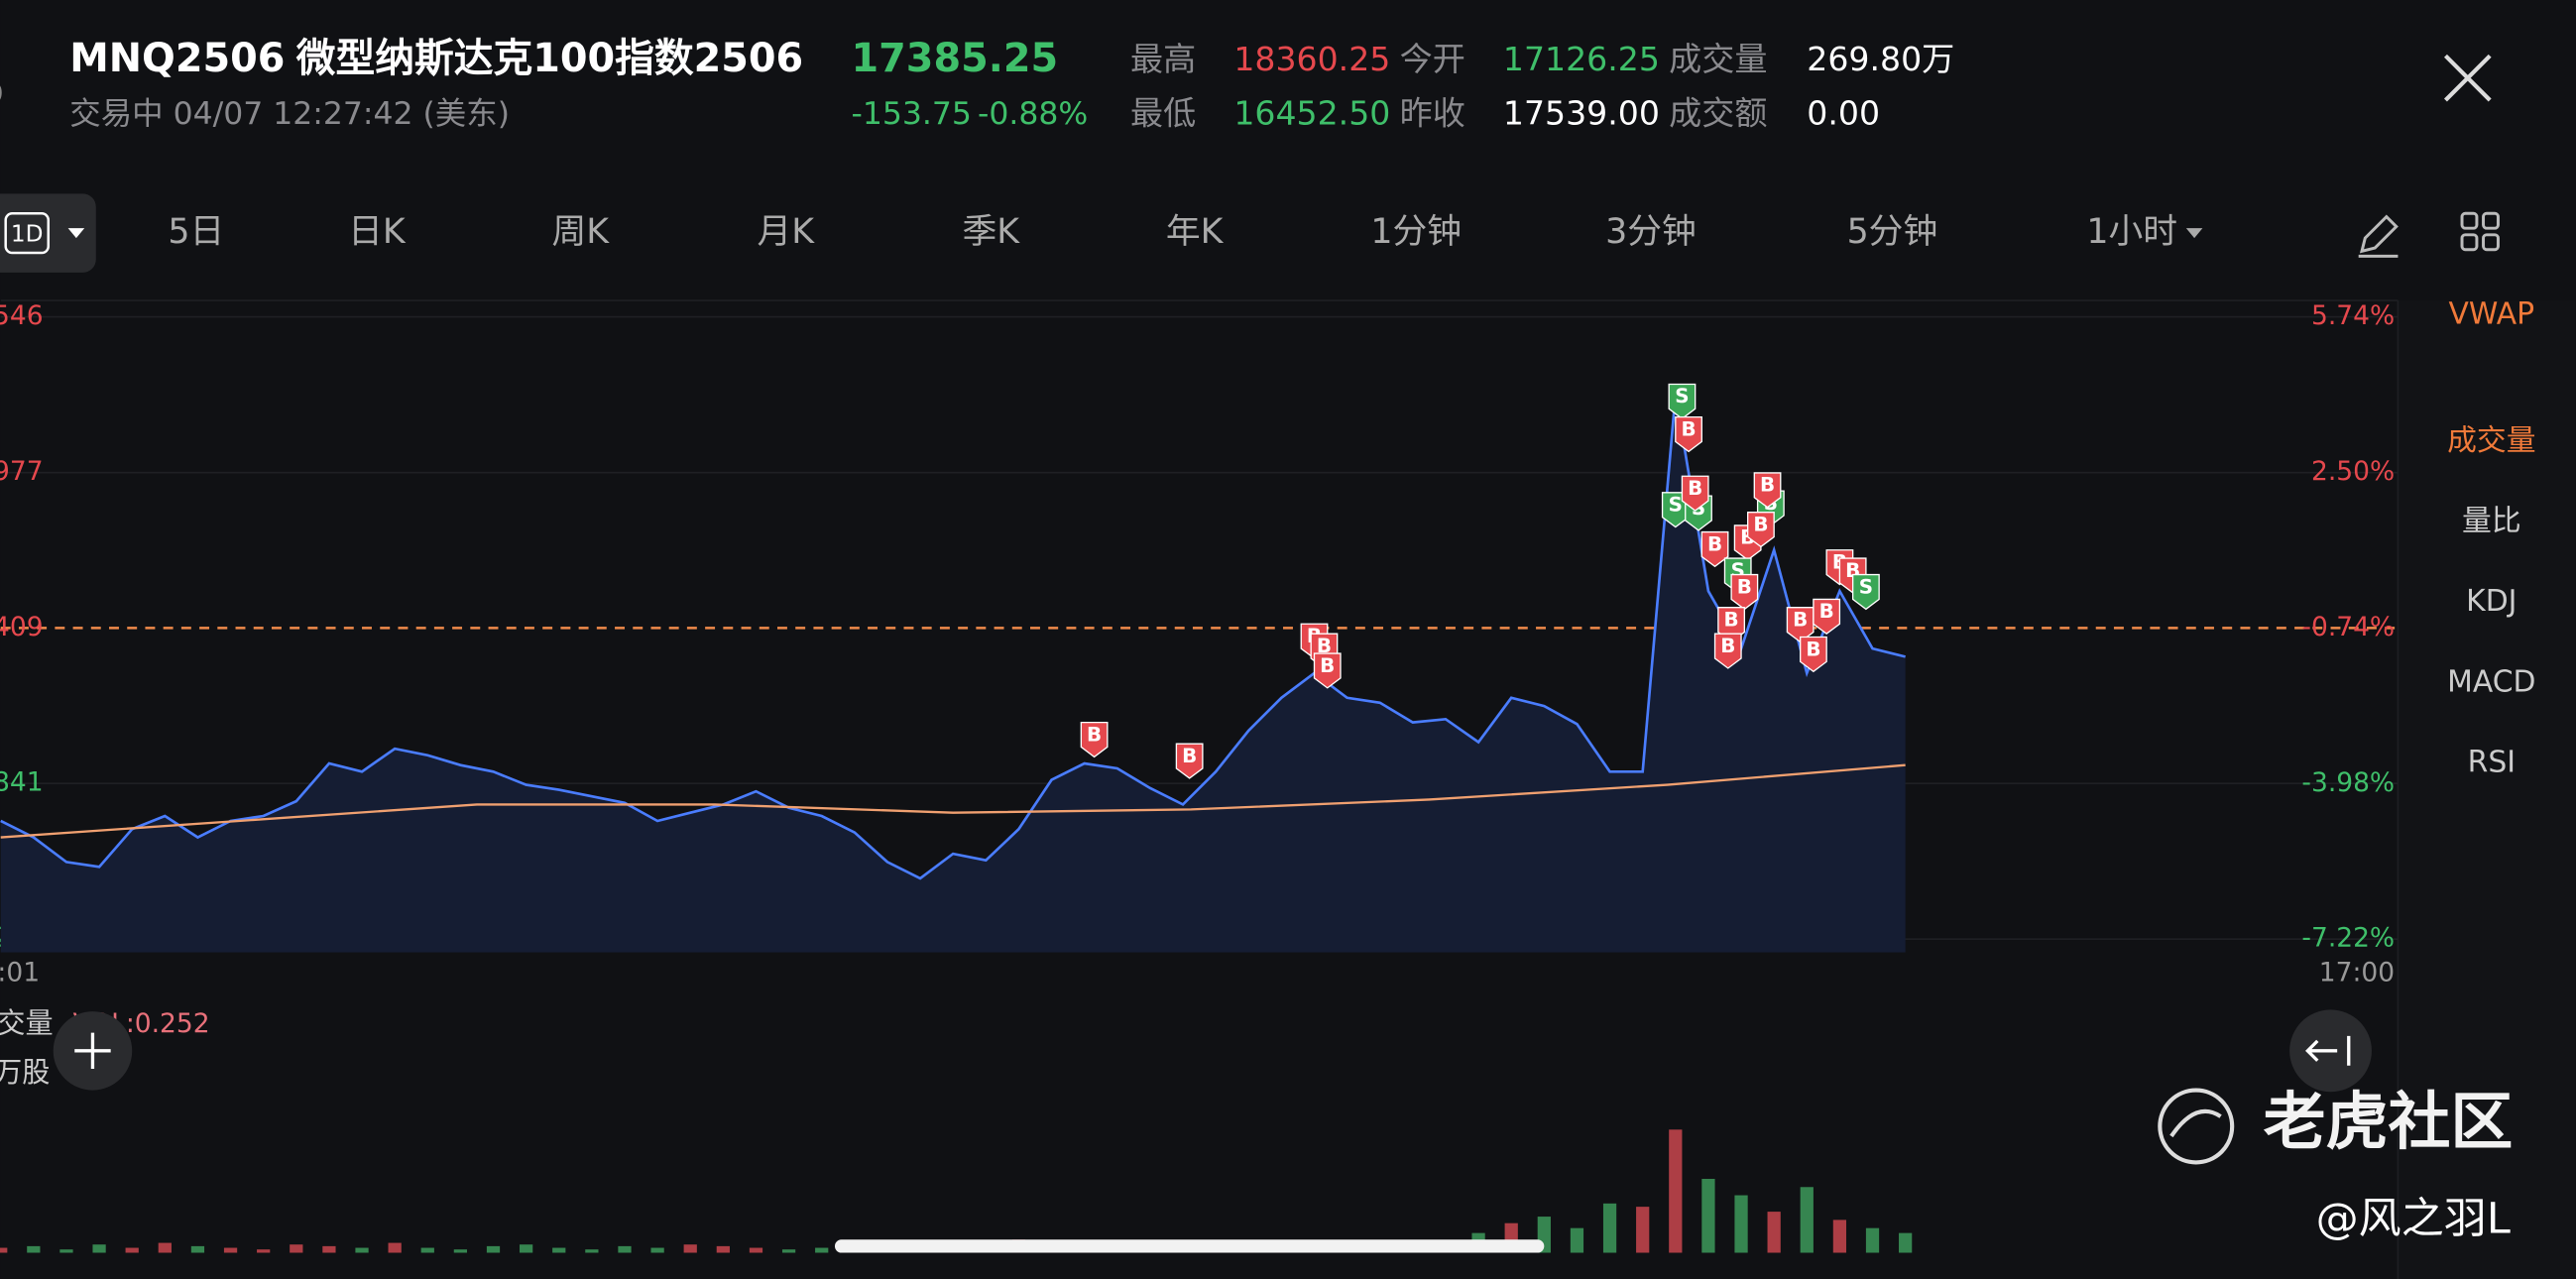 Image resolution: width=2576 pixels, height=1279 pixels. Describe the element at coordinates (1195, 232) in the screenshot. I see `period-tab: 年K` at that location.